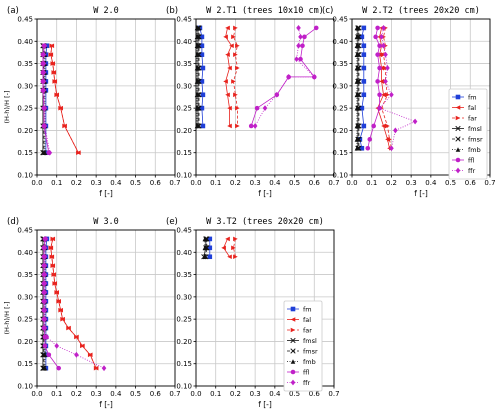 Image resolution: width=500 pixels, height=415 pixels. I want to click on y-tick-label: 0.20, so click(25, 342).